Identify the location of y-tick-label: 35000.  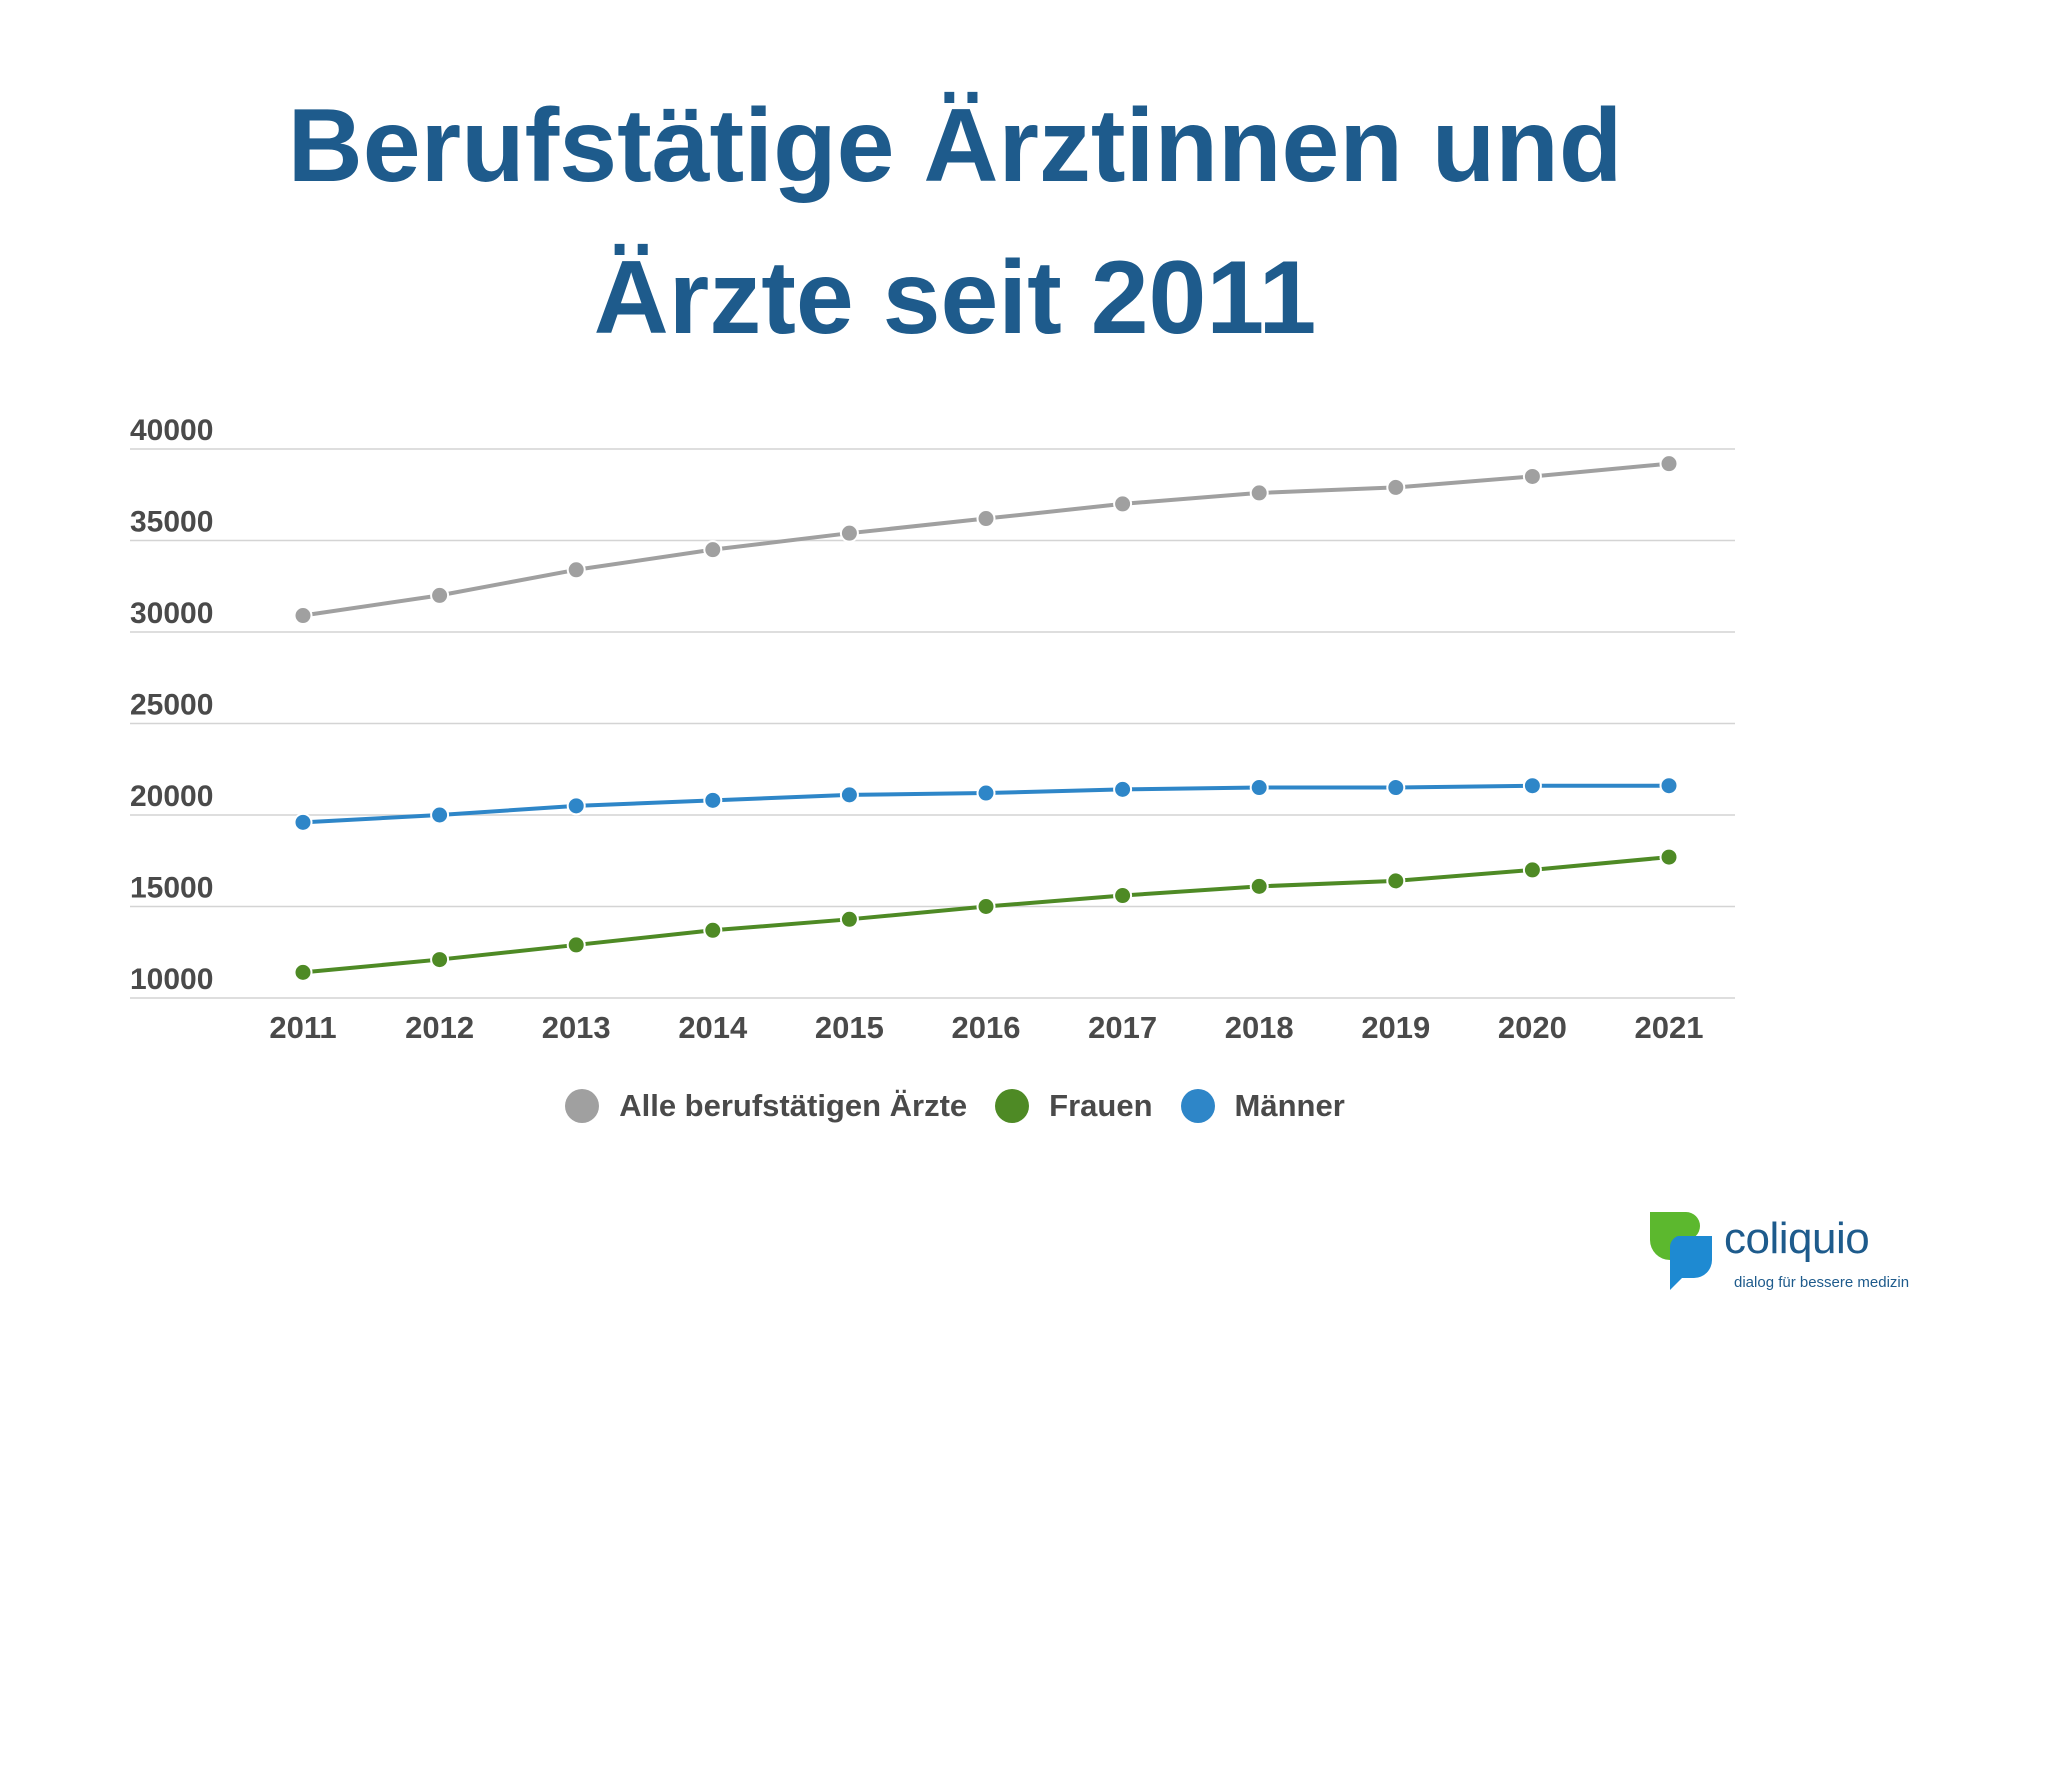
(171, 522).